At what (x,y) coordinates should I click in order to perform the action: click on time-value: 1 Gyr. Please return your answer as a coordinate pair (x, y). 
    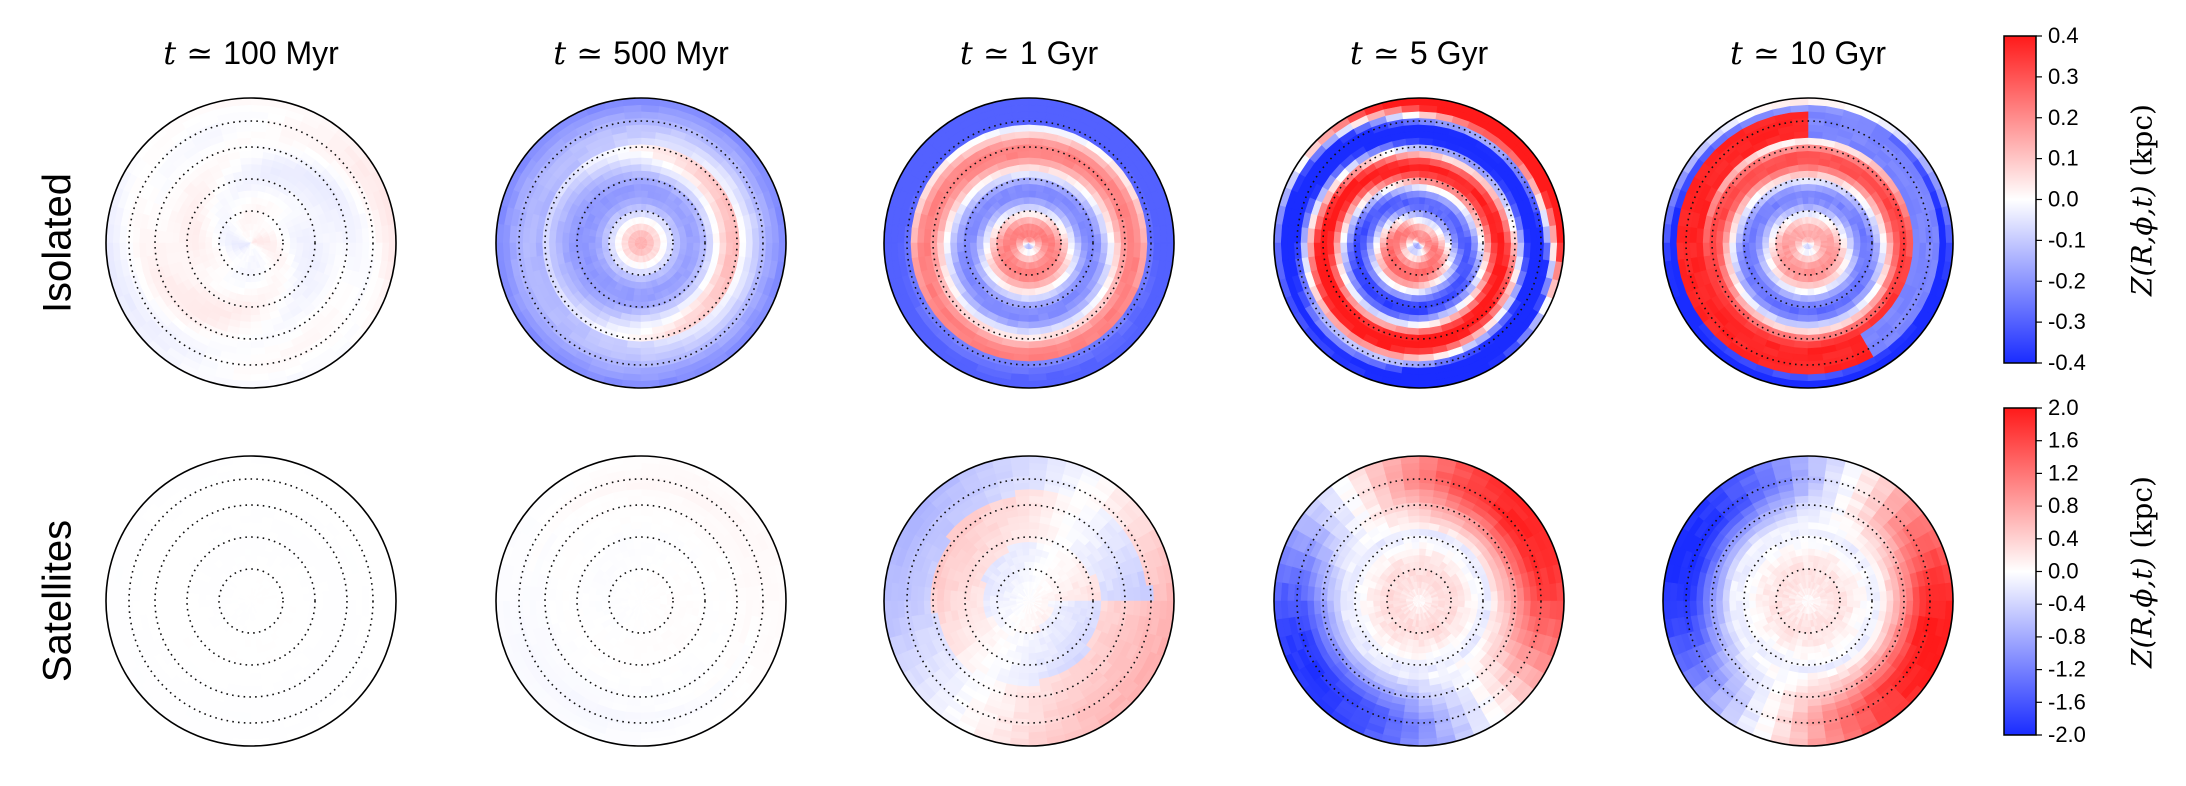
    Looking at the image, I should click on (1059, 53).